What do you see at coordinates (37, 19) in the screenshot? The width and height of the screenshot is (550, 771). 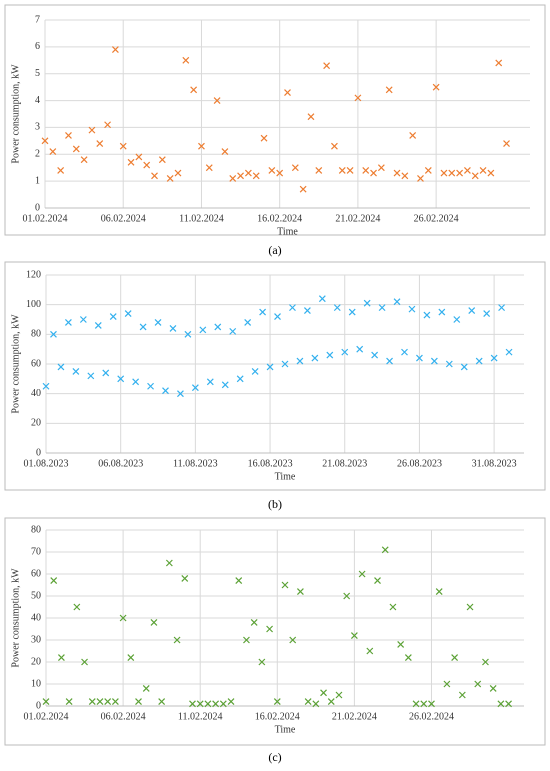 I see `y-tick-label: 7` at bounding box center [37, 19].